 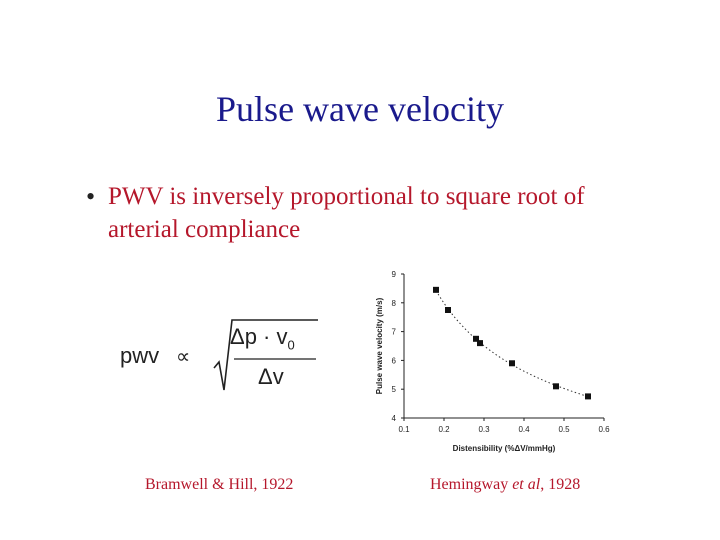 I want to click on chart-points, so click(x=512, y=343).